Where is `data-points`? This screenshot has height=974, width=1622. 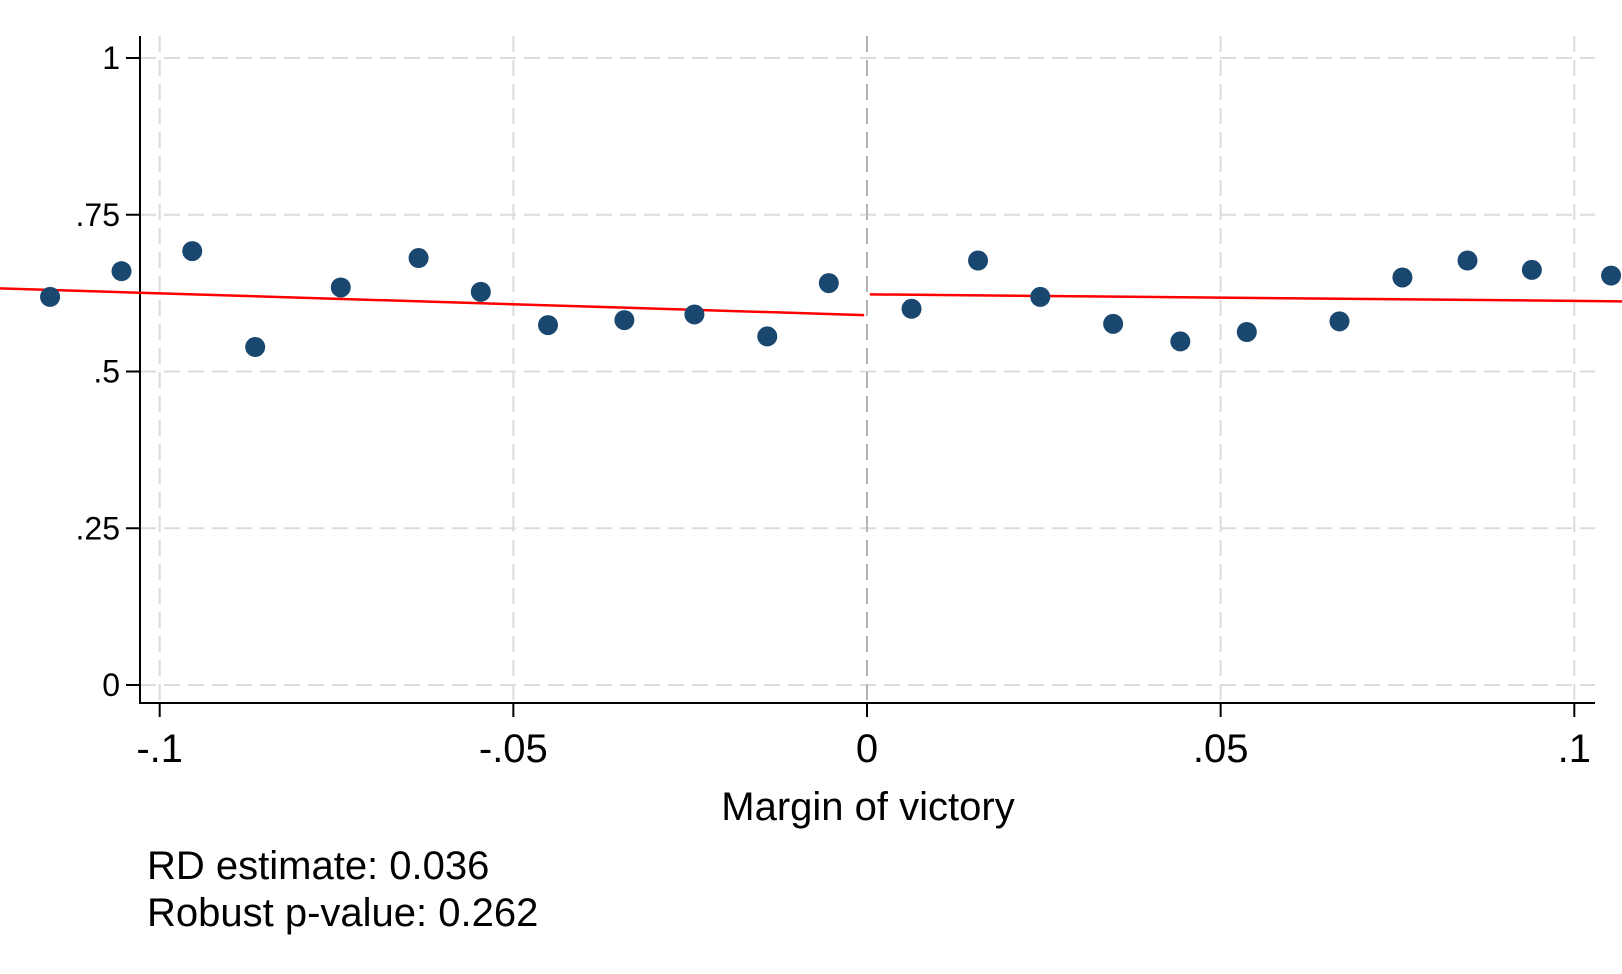
data-points is located at coordinates (831, 299).